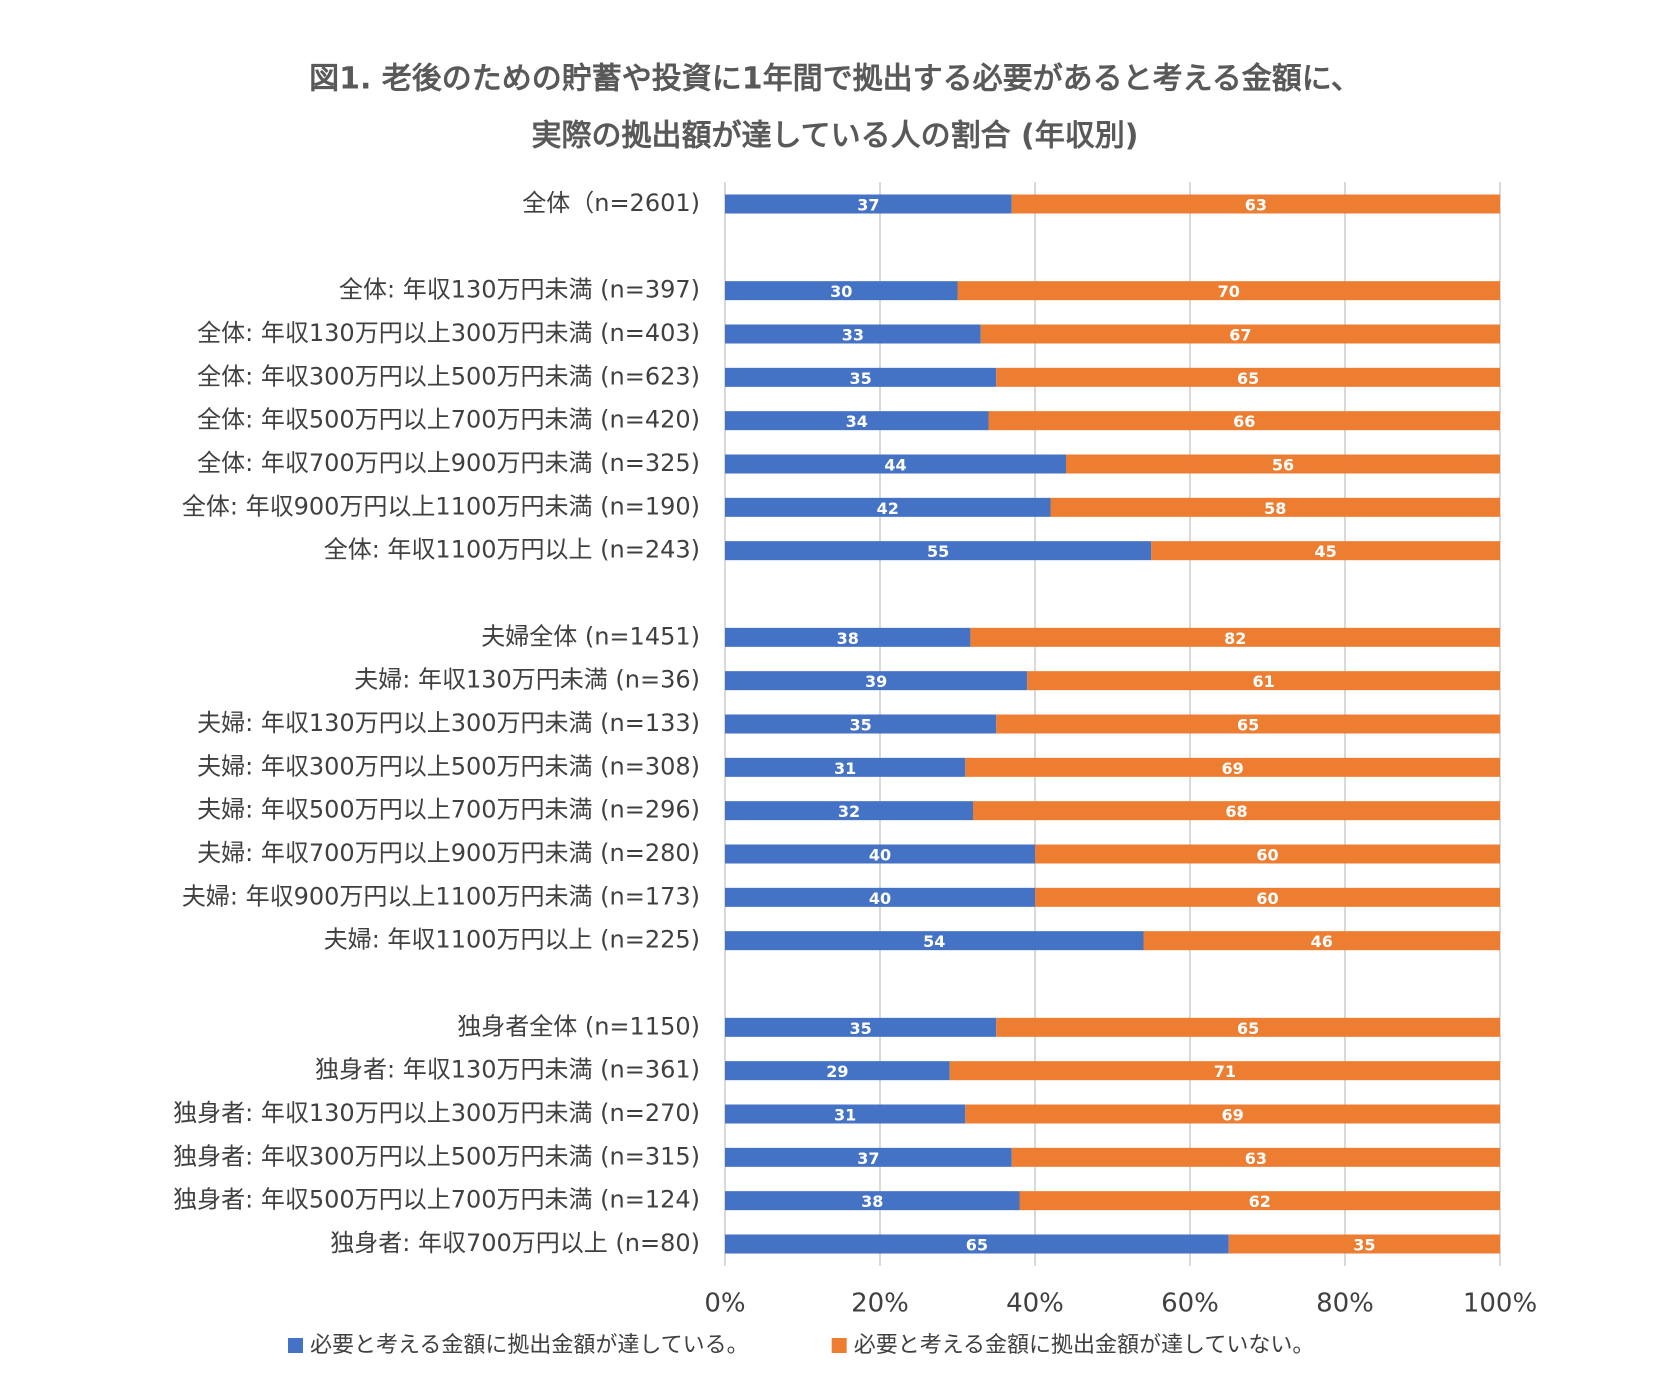 The height and width of the screenshot is (1384, 1668). I want to click on data-label: 71, so click(1225, 1071).